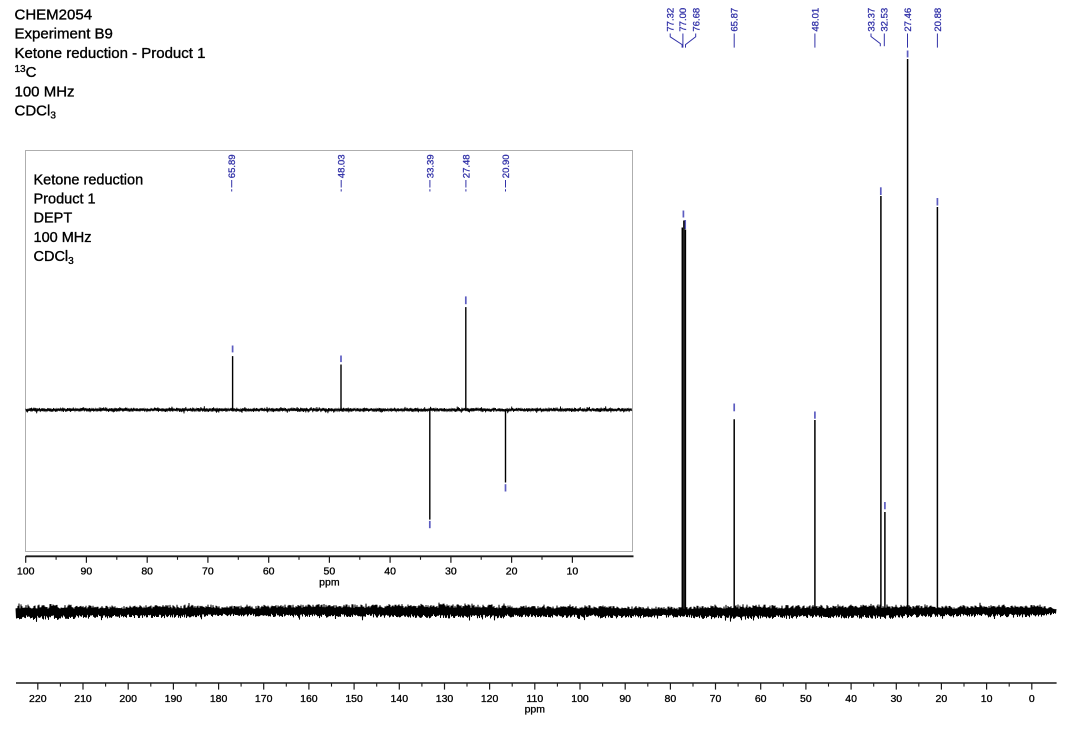 This screenshot has height=729, width=1068. I want to click on svg-text: 20.90, so click(506, 166).